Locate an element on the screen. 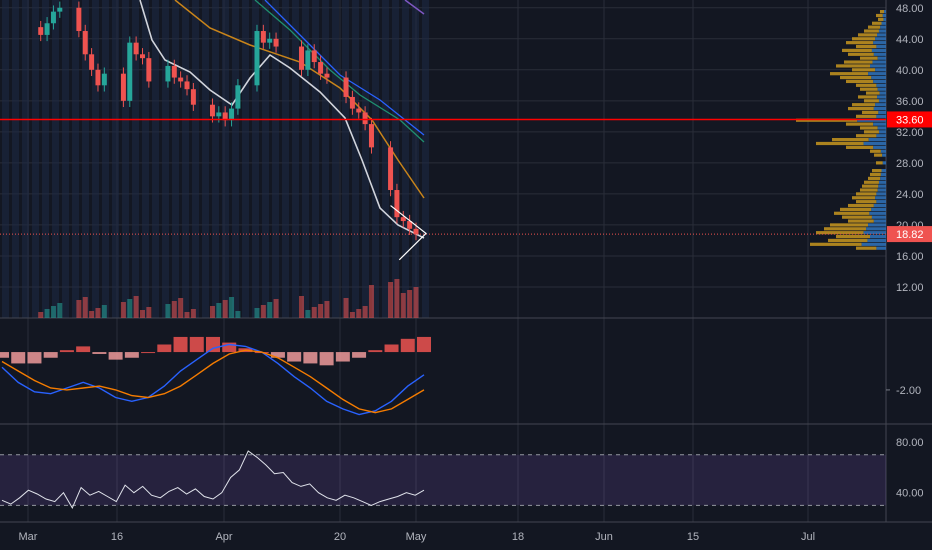 This screenshot has height=550, width=932. x-tick-label: 20 is located at coordinates (340, 537).